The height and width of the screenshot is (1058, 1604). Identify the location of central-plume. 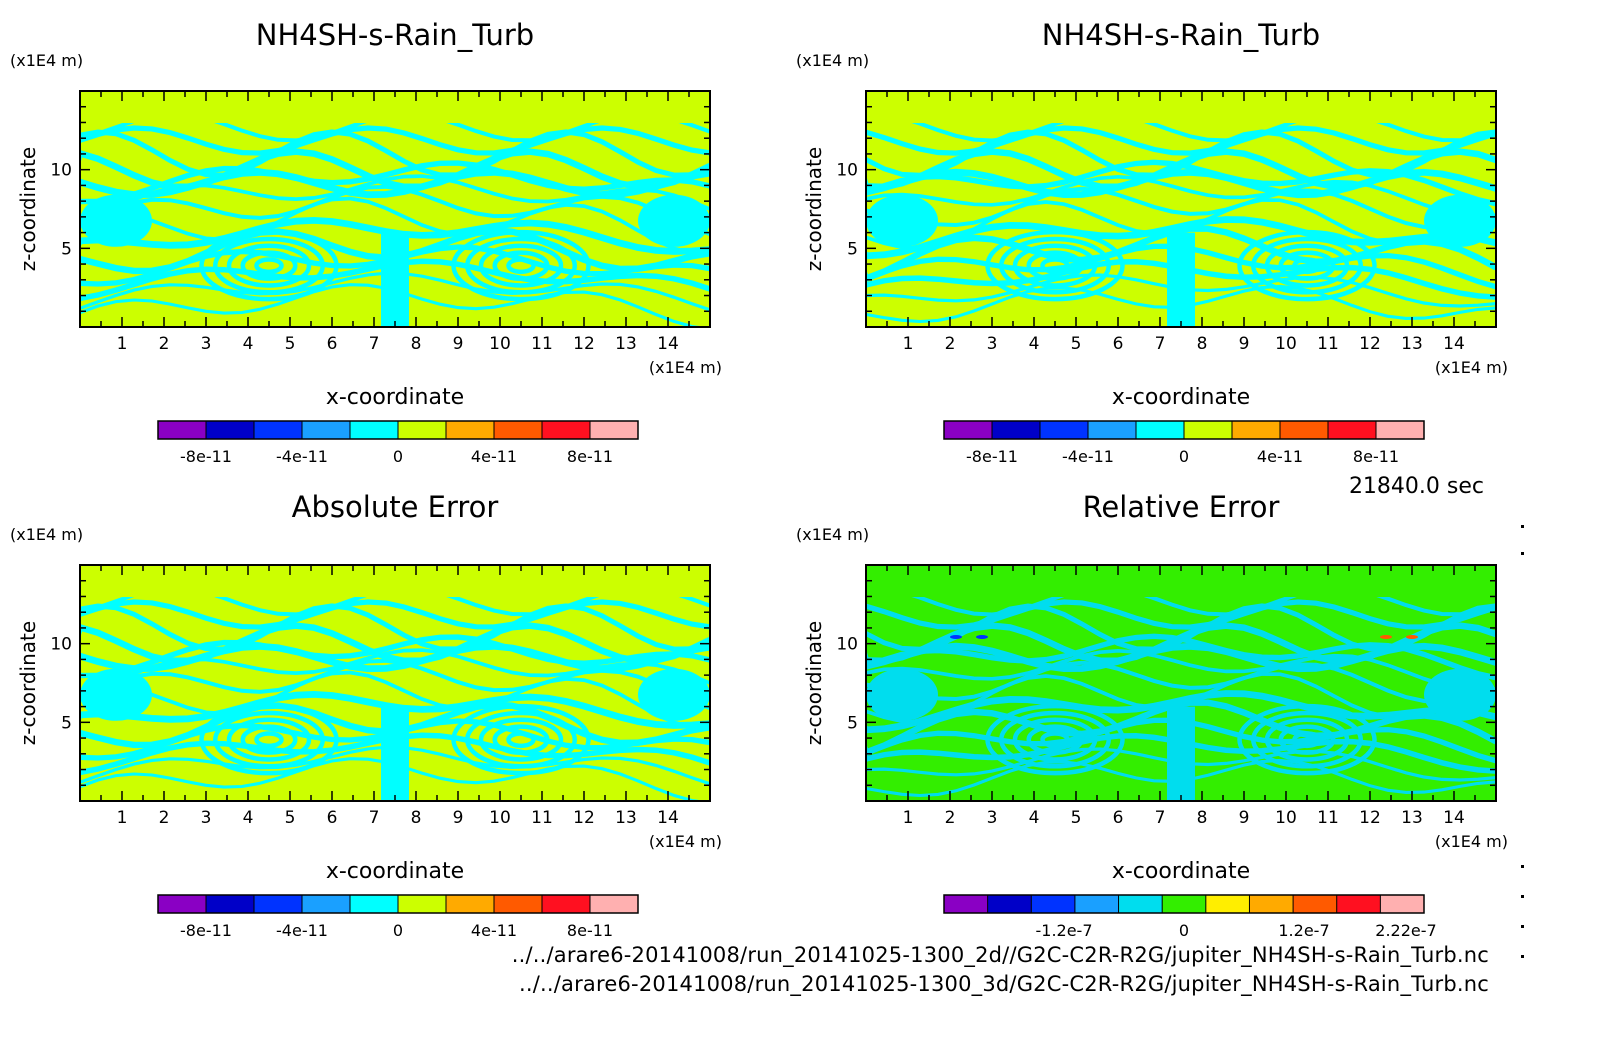
(395, 753).